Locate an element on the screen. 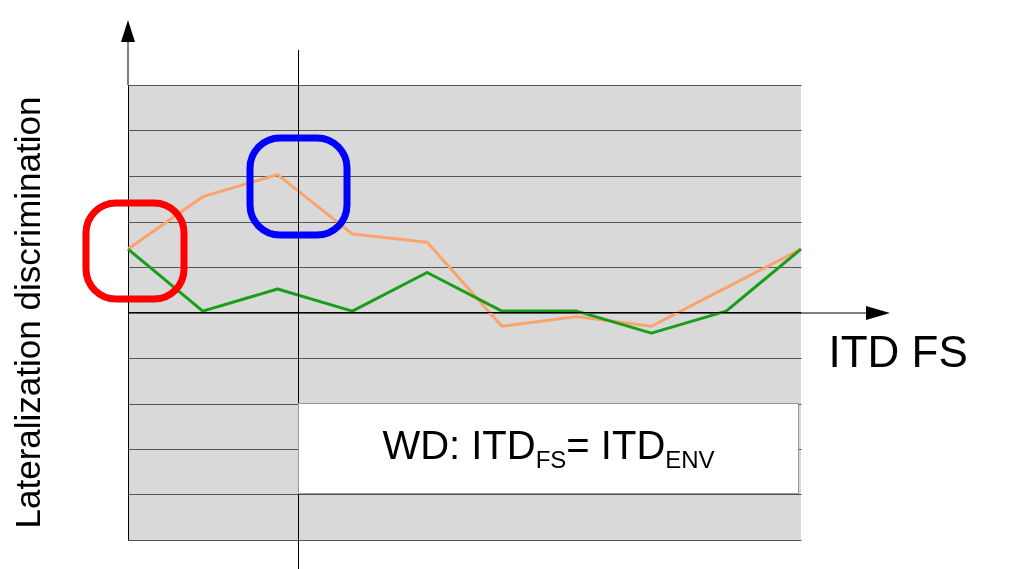 Image resolution: width=1009 pixels, height=569 pixels. x-axis-title: ITD FS is located at coordinates (898, 351).